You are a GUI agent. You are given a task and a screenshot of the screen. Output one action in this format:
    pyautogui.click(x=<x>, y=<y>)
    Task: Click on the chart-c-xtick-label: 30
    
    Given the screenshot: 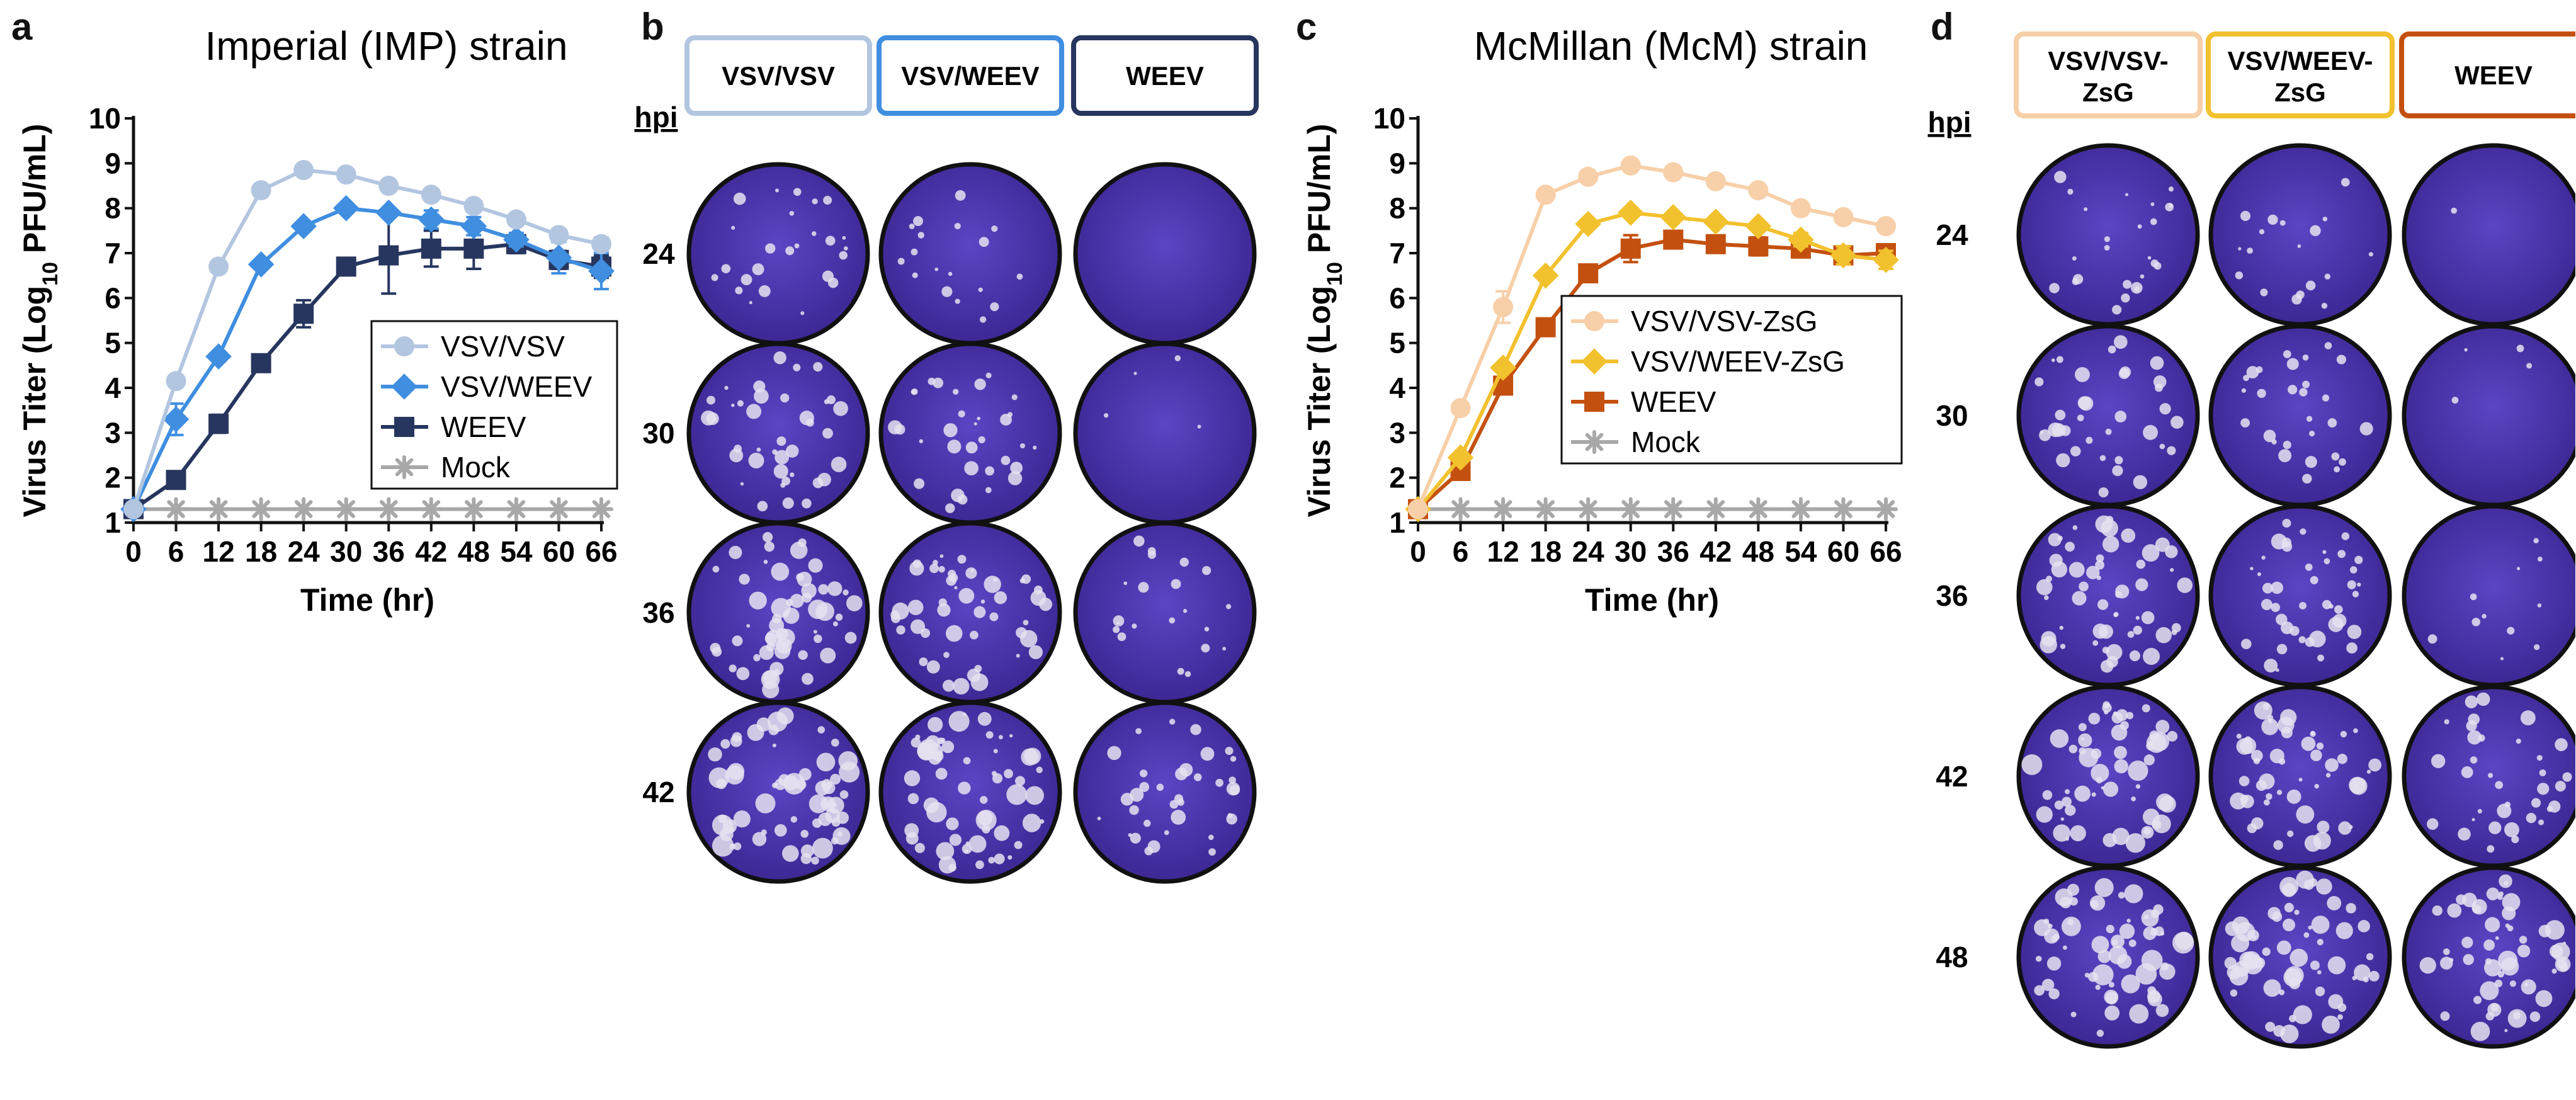 What is the action you would take?
    pyautogui.click(x=1630, y=551)
    